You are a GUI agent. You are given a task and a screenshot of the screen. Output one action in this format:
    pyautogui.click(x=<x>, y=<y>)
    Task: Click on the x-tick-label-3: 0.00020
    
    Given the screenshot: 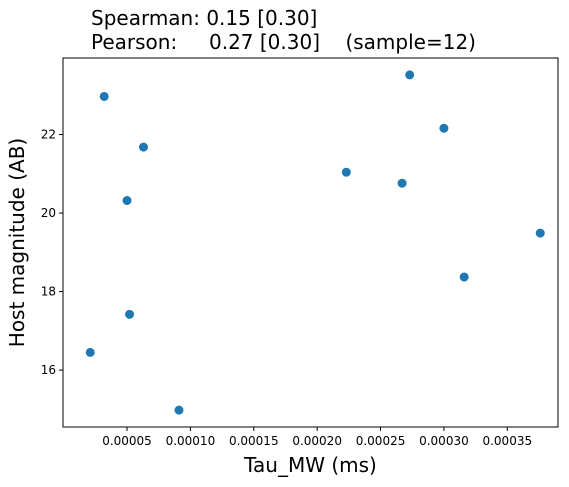 What is the action you would take?
    pyautogui.click(x=317, y=441)
    